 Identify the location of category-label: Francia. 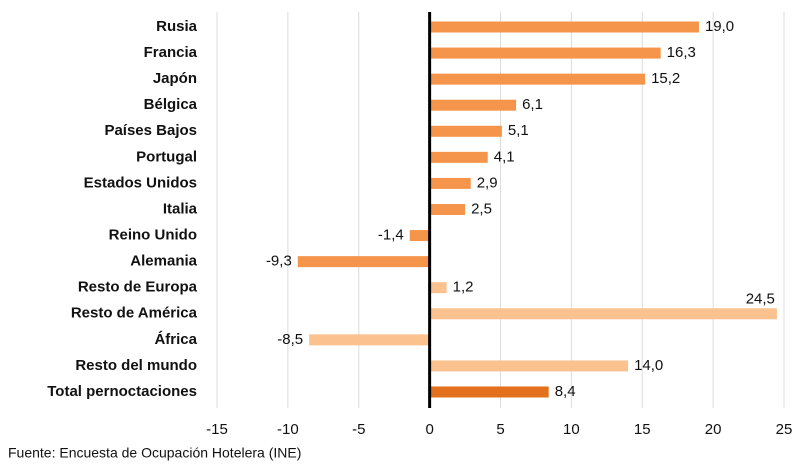
(171, 52).